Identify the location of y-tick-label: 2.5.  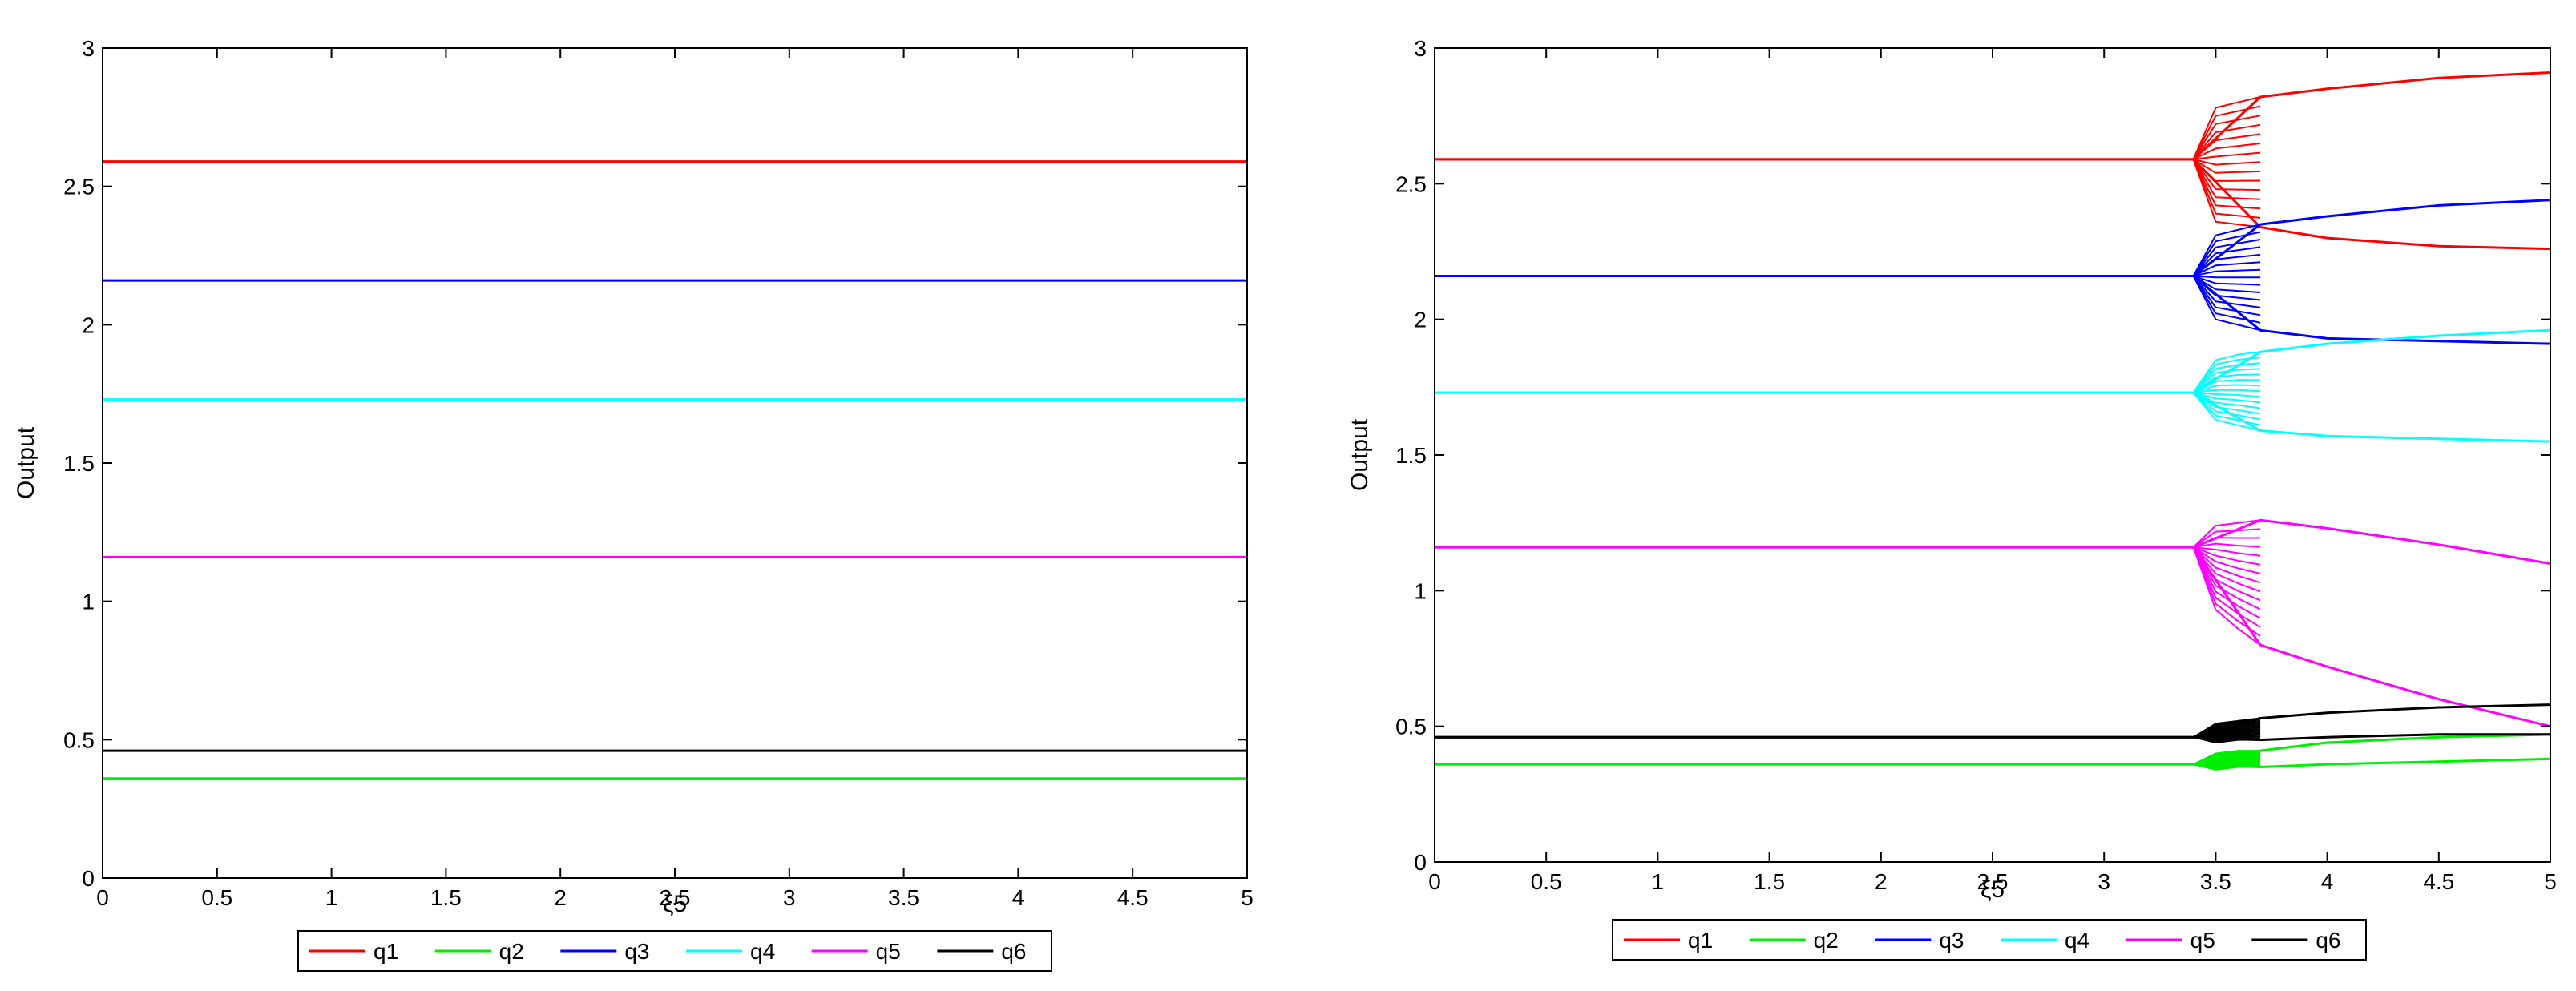
(1411, 183).